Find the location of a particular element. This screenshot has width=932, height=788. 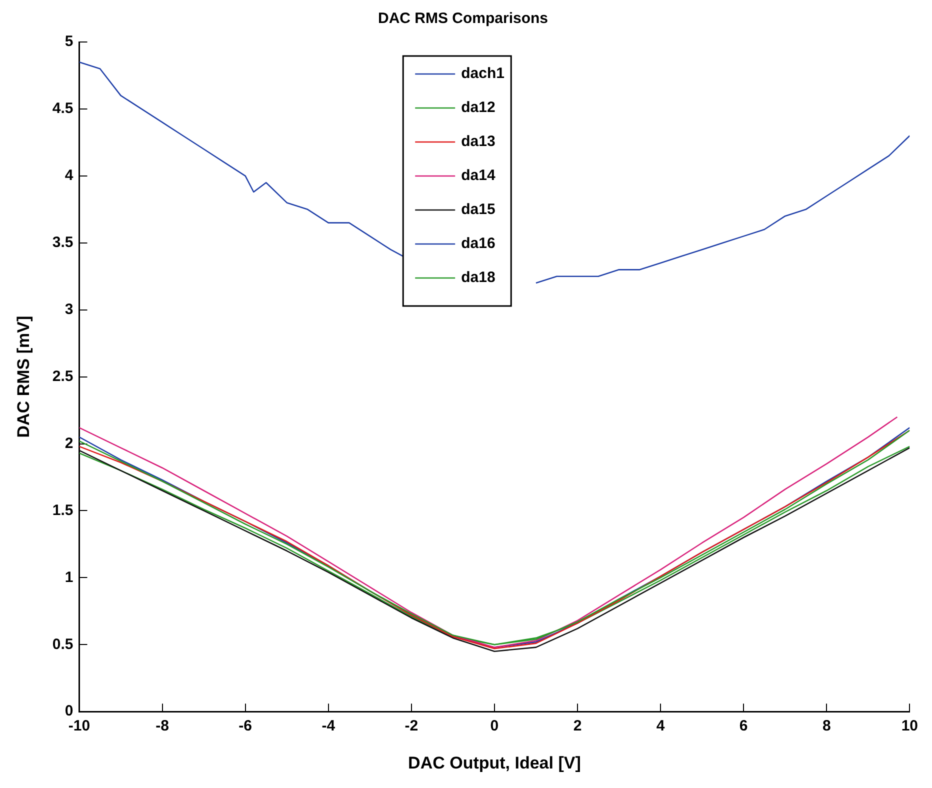

chart-title: DAC RMS Comparisons is located at coordinates (463, 19).